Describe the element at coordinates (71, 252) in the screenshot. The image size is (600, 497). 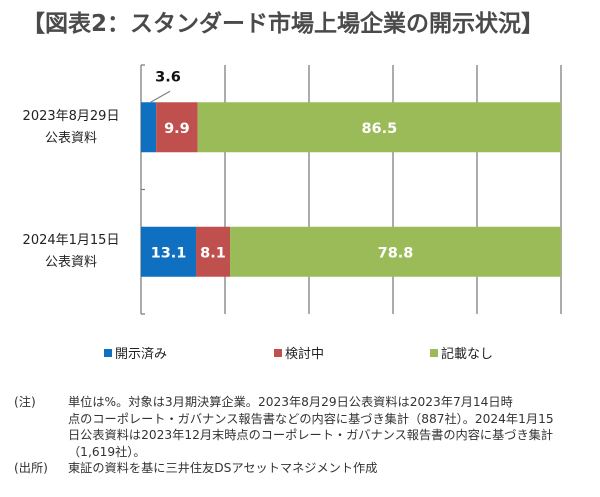
I see `category-label-1: 2024年1月15日 公表資料` at that location.